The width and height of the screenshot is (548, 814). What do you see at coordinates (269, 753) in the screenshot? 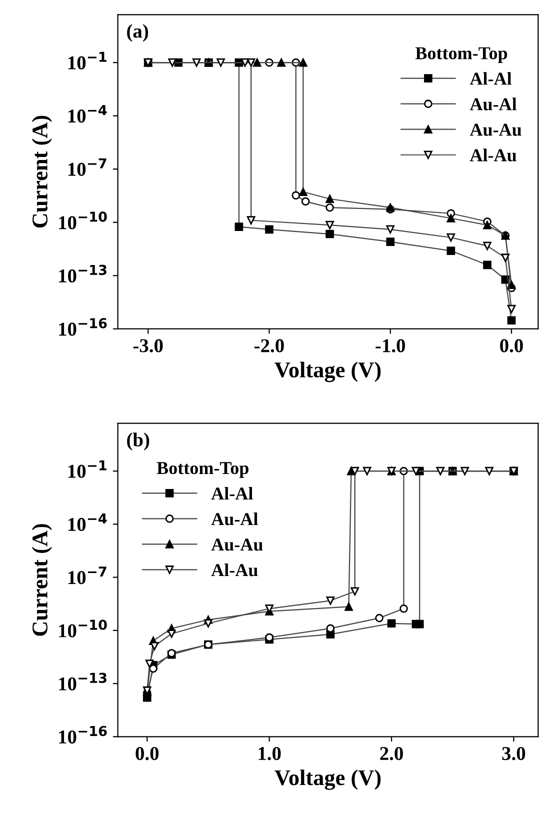
I see `x-tick-label: 1.0` at bounding box center [269, 753].